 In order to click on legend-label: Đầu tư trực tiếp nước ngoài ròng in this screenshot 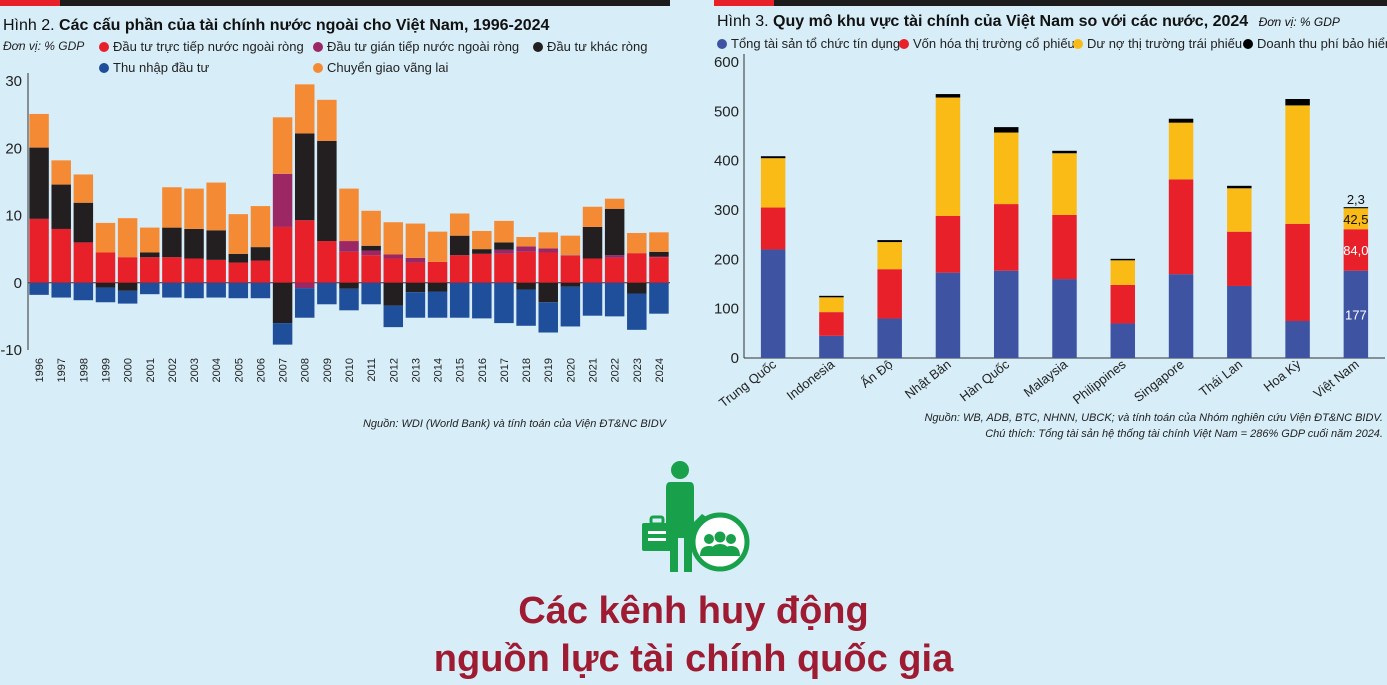, I will do `click(208, 46)`.